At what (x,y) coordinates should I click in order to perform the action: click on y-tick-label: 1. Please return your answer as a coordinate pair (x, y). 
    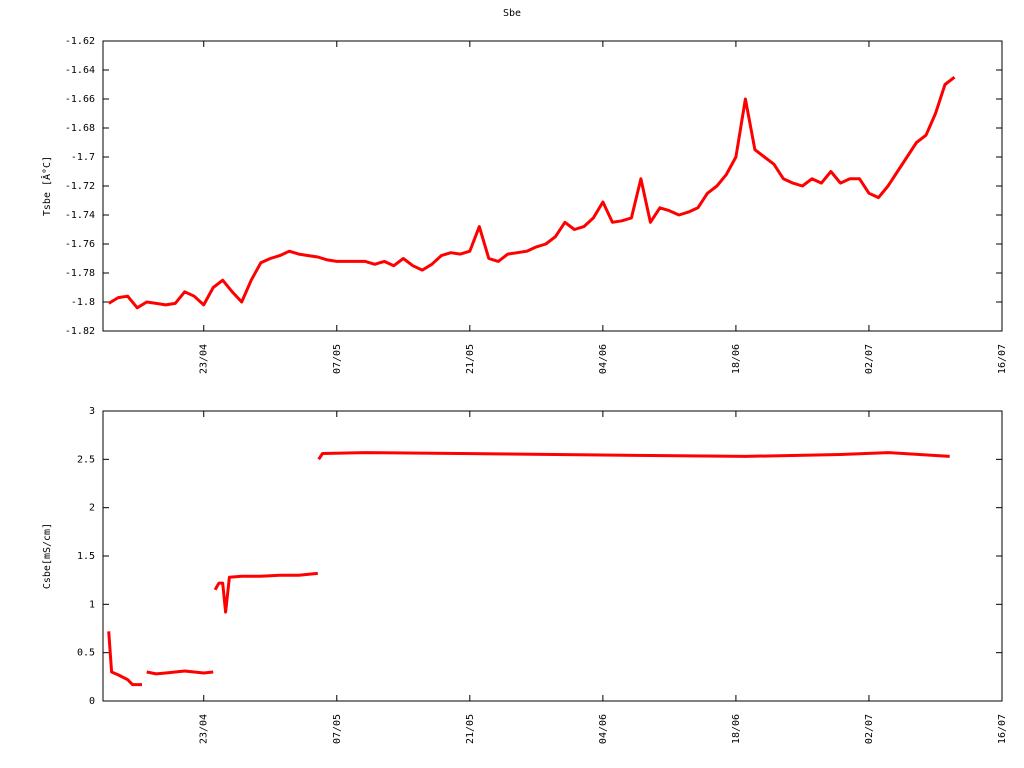
    Looking at the image, I should click on (92, 604).